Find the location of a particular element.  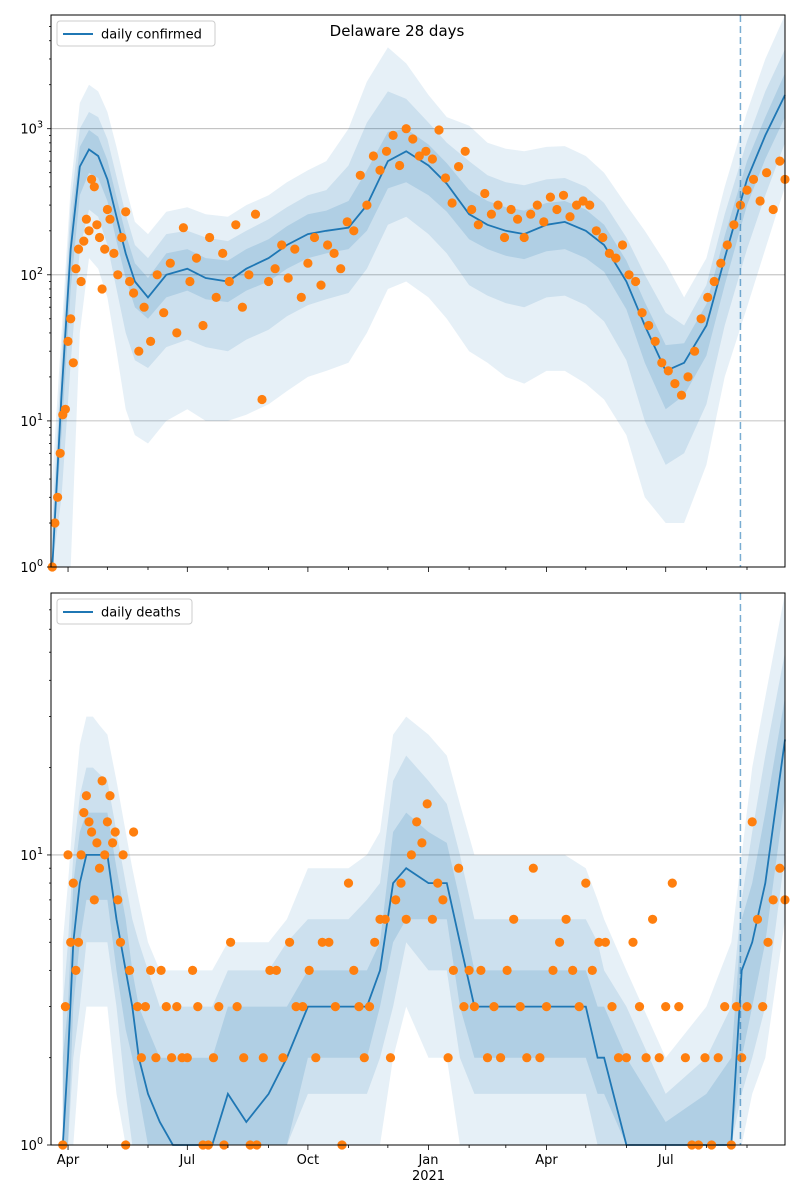

confirmed-y-axis: 100 101 102 103 is located at coordinates (35, 301).